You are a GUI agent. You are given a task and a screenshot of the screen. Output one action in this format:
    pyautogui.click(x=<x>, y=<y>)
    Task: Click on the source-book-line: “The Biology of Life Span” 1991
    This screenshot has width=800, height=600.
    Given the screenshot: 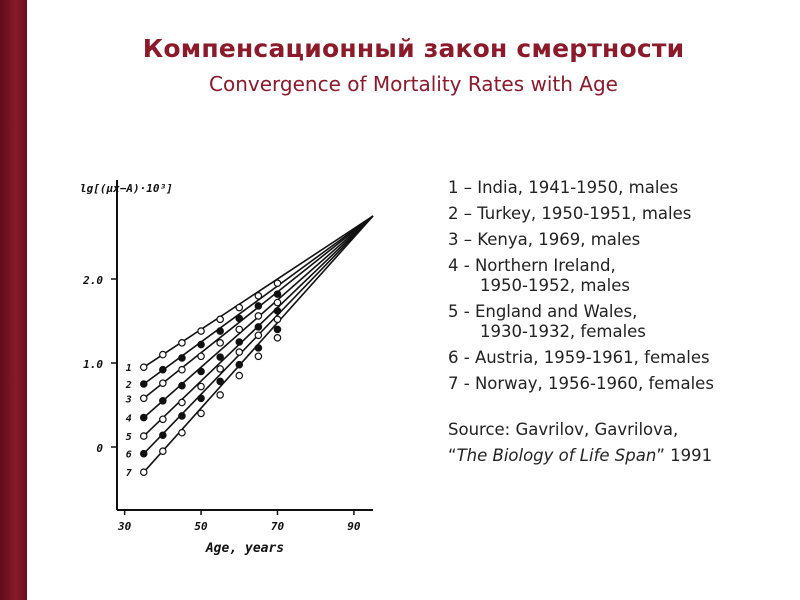 What is the action you would take?
    pyautogui.click(x=620, y=456)
    